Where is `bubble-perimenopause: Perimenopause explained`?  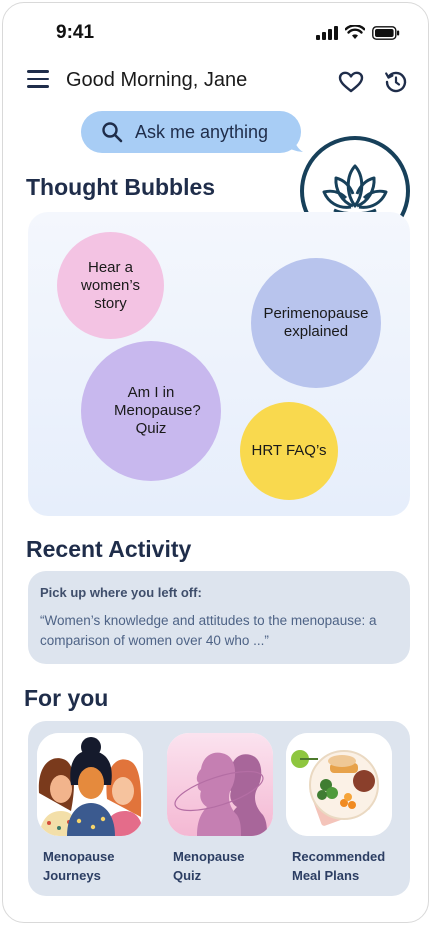 bubble-perimenopause: Perimenopause explained is located at coordinates (316, 323).